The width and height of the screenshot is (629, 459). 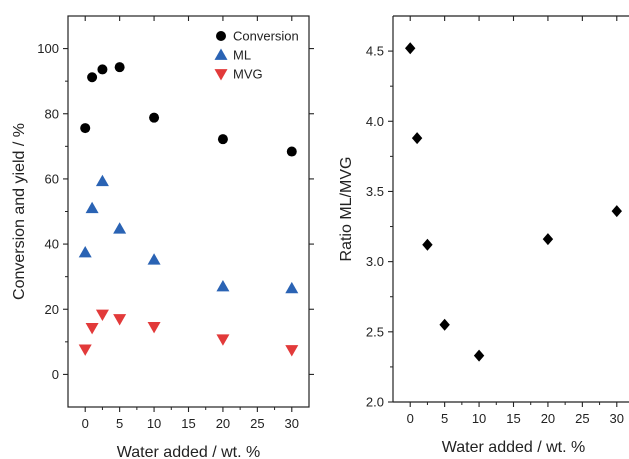 What do you see at coordinates (375, 51) in the screenshot?
I see `y-tick-label: 4.5` at bounding box center [375, 51].